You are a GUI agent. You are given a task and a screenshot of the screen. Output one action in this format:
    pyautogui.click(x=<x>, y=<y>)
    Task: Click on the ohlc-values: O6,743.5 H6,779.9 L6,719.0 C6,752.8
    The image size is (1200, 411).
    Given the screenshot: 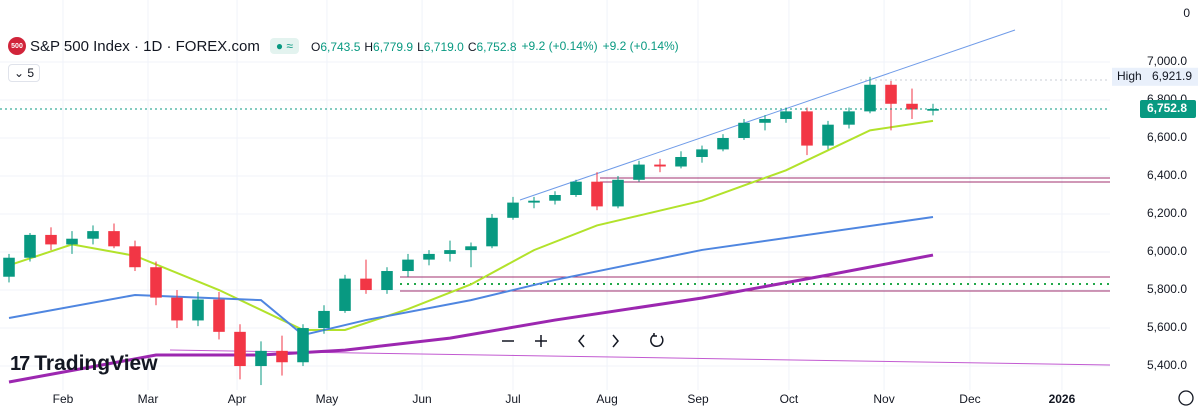 What is the action you would take?
    pyautogui.click(x=412, y=46)
    